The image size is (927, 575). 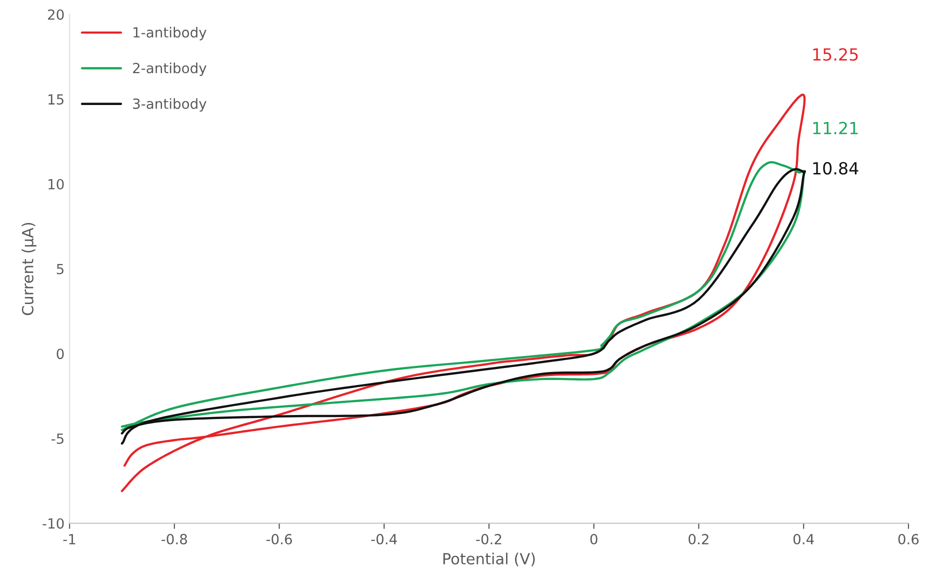 What do you see at coordinates (60, 354) in the screenshot?
I see `y-tick-label: 0` at bounding box center [60, 354].